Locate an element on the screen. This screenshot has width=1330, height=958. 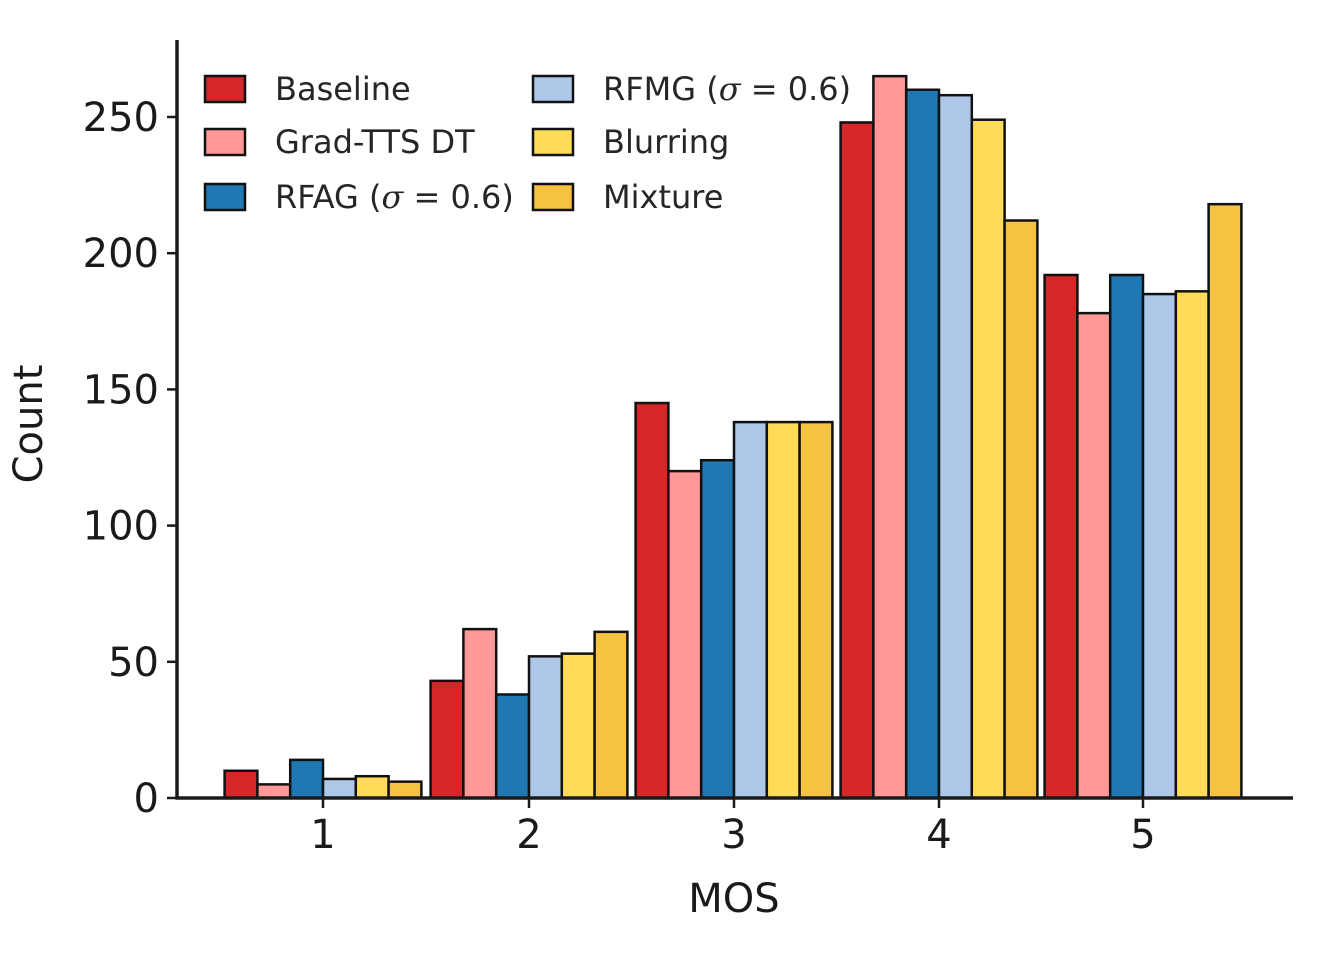
x-tick-label-1: 1 is located at coordinates (322, 835).